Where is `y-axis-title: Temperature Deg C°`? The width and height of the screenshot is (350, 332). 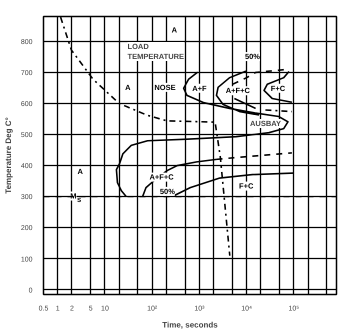
y-axis-title: Temperature Deg C° is located at coordinates (8, 155).